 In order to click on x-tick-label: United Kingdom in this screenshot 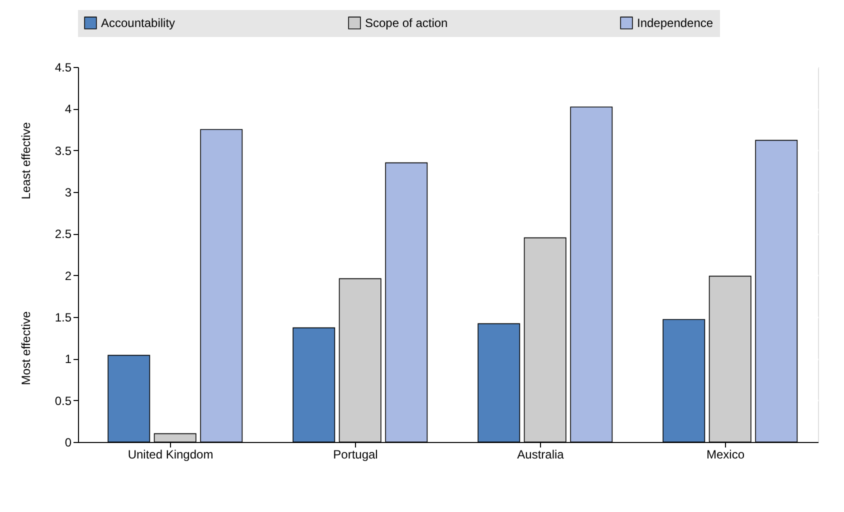, I will do `click(171, 455)`.